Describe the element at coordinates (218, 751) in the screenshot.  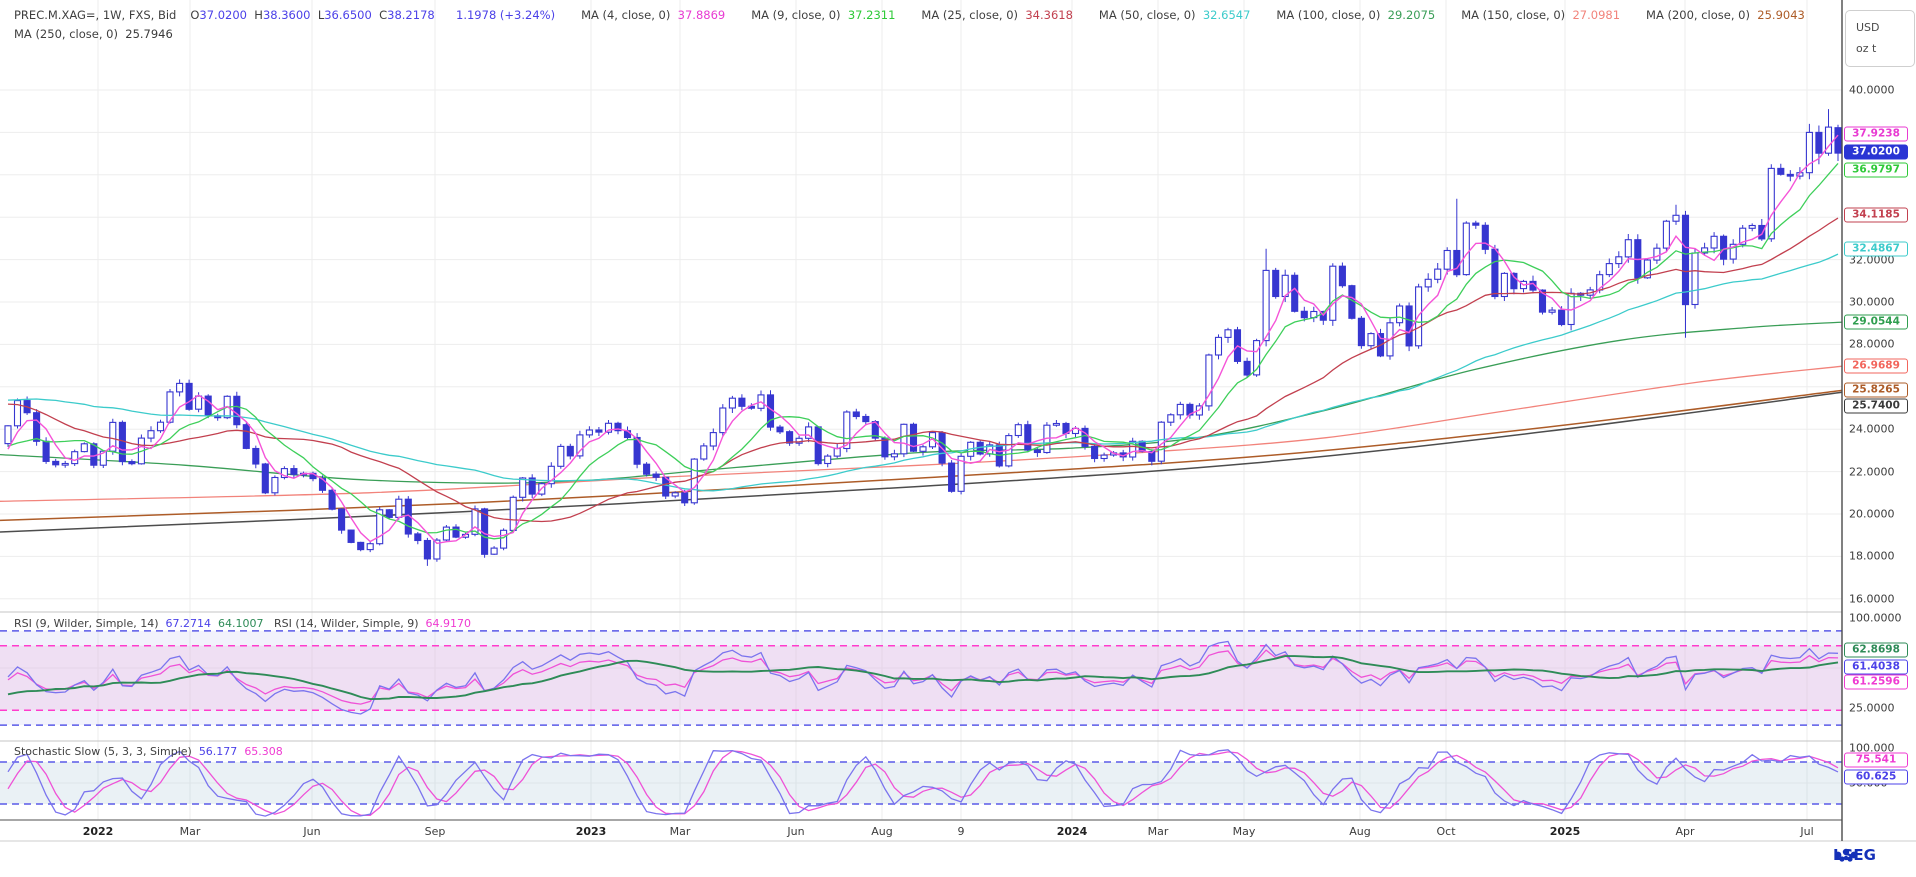
I see `stochastic-k-value: 56.177` at that location.